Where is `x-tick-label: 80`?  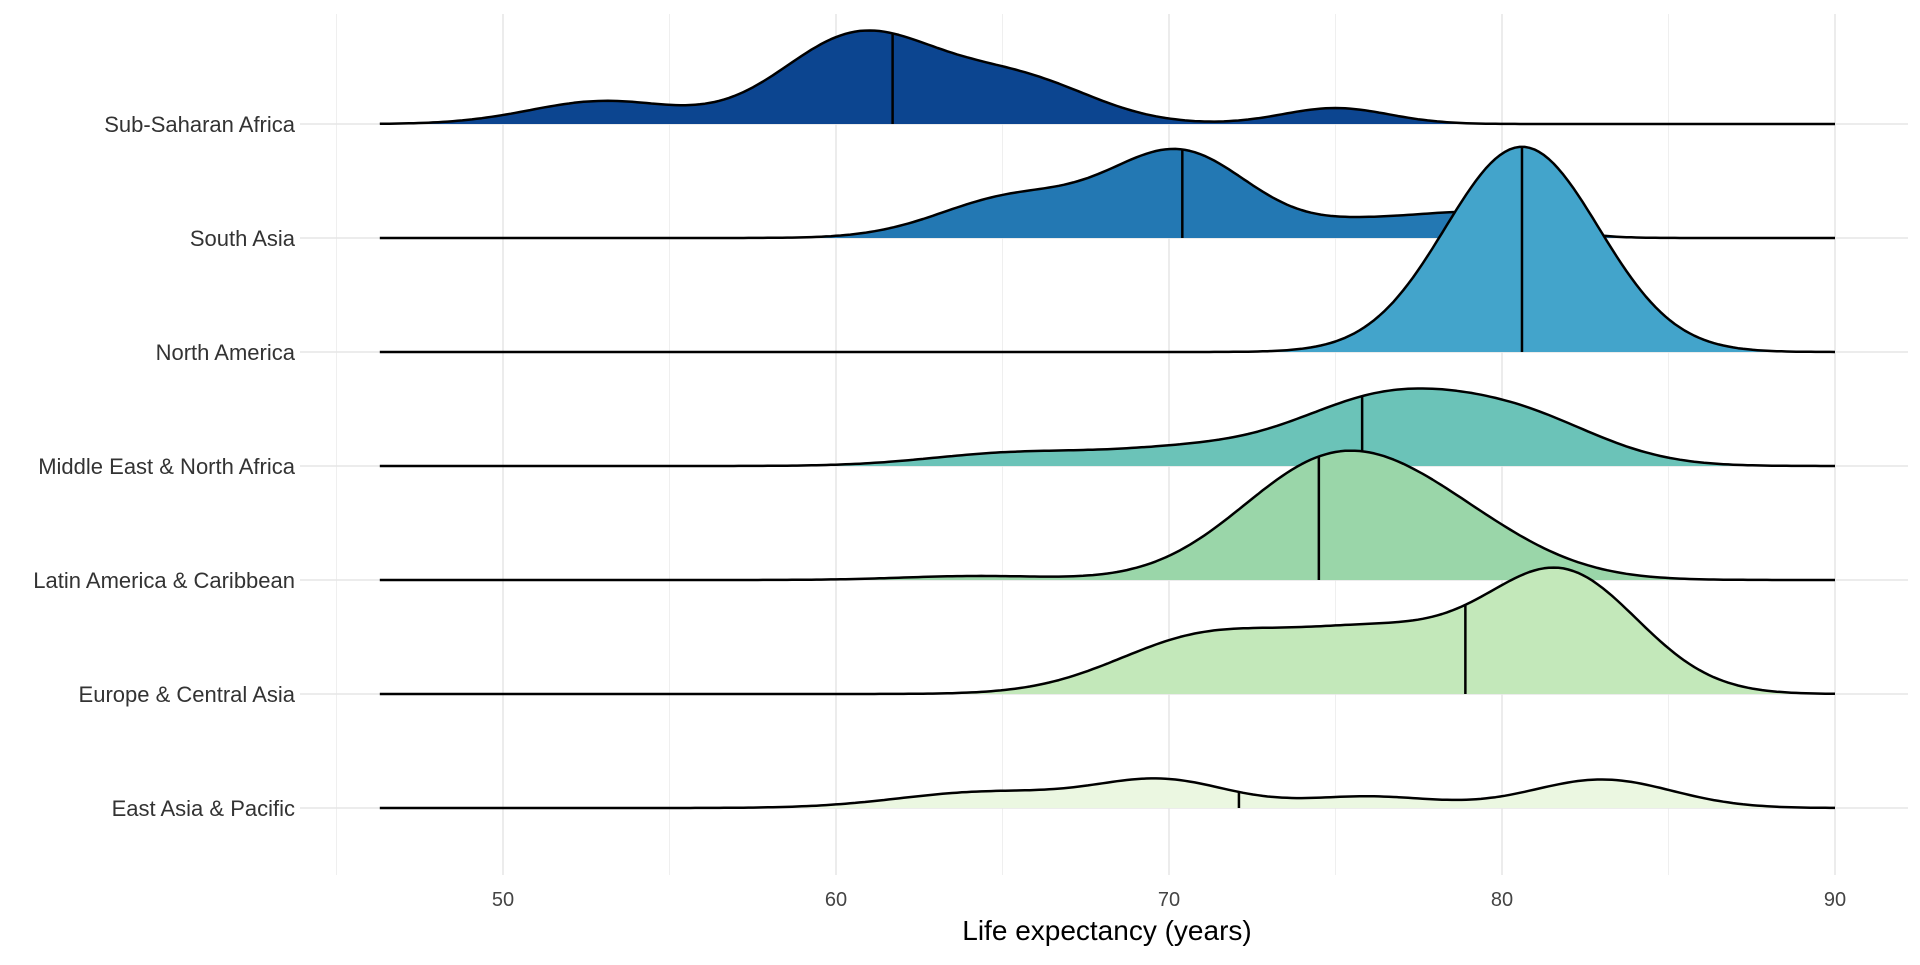
x-tick-label: 80 is located at coordinates (1502, 900).